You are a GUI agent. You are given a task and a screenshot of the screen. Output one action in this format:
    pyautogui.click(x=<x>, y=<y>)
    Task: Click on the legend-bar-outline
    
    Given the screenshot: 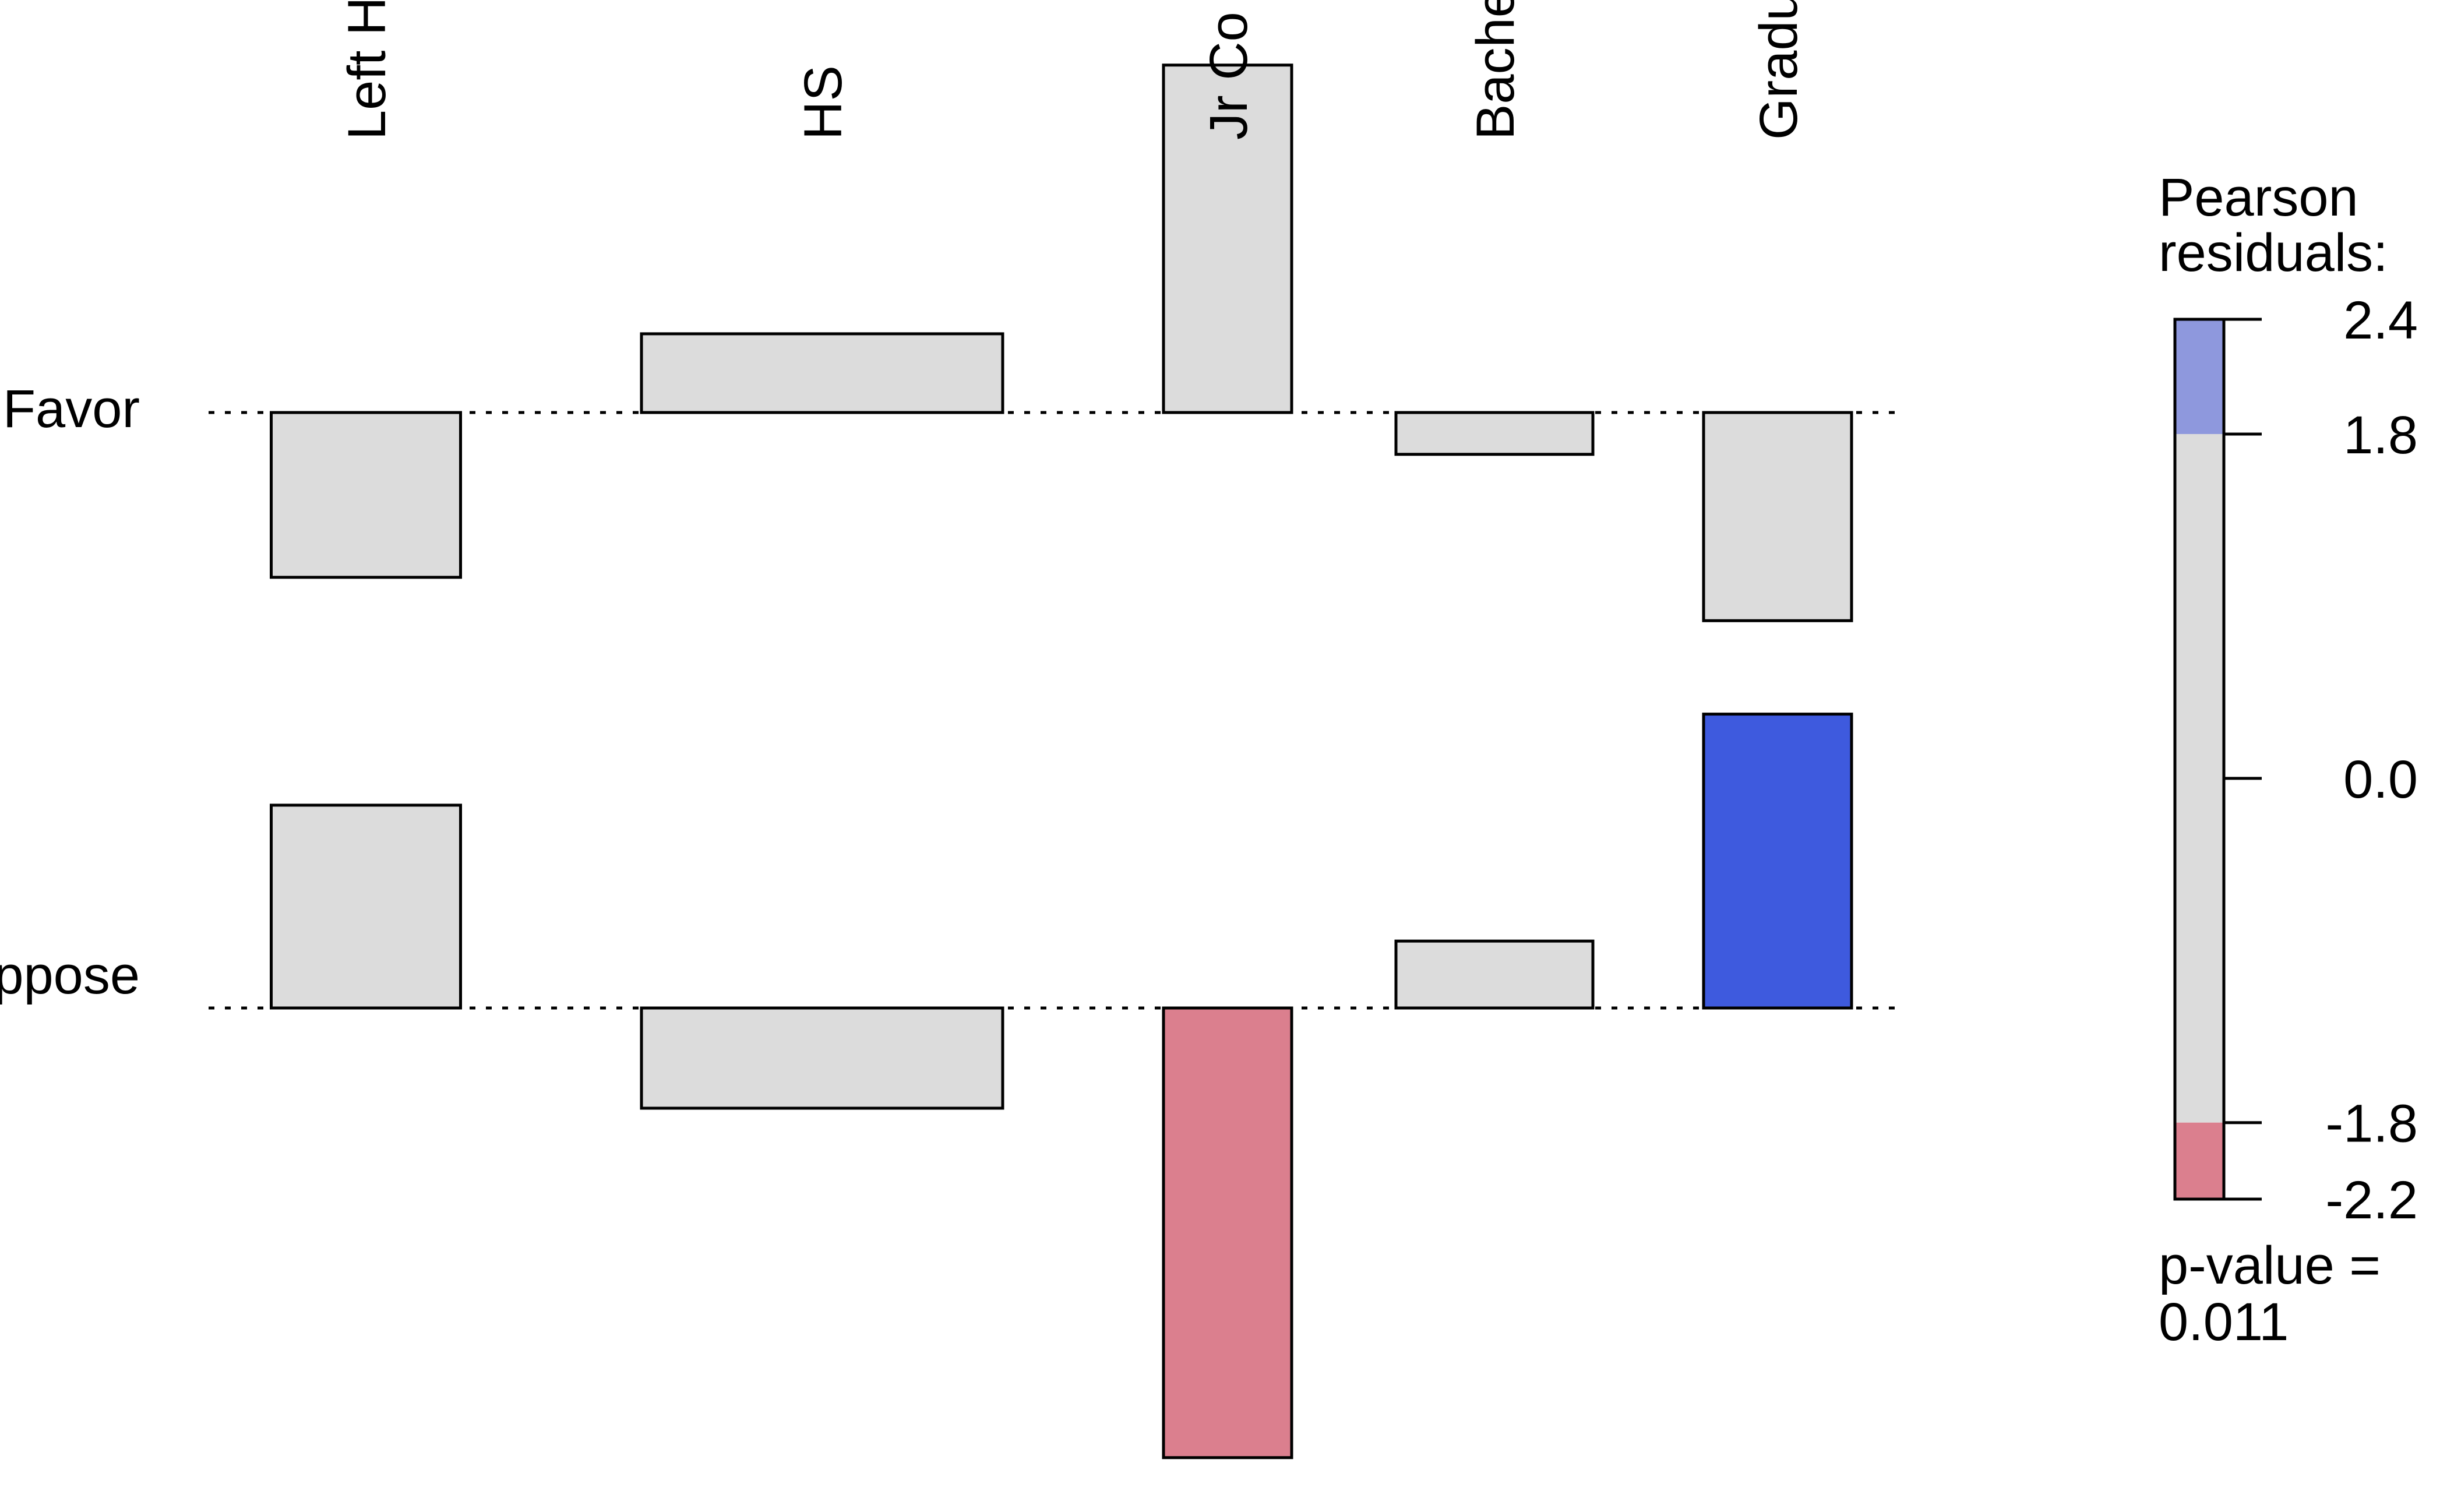 What is the action you would take?
    pyautogui.click(x=2199, y=759)
    